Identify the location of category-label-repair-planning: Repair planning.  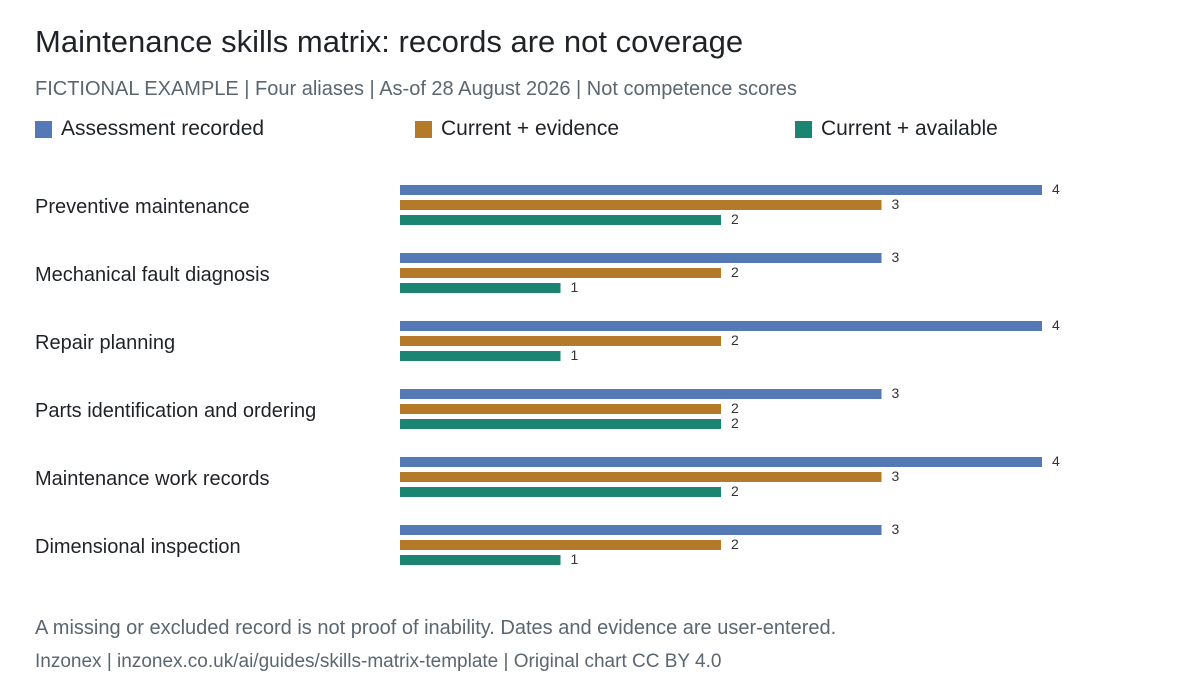
(105, 343).